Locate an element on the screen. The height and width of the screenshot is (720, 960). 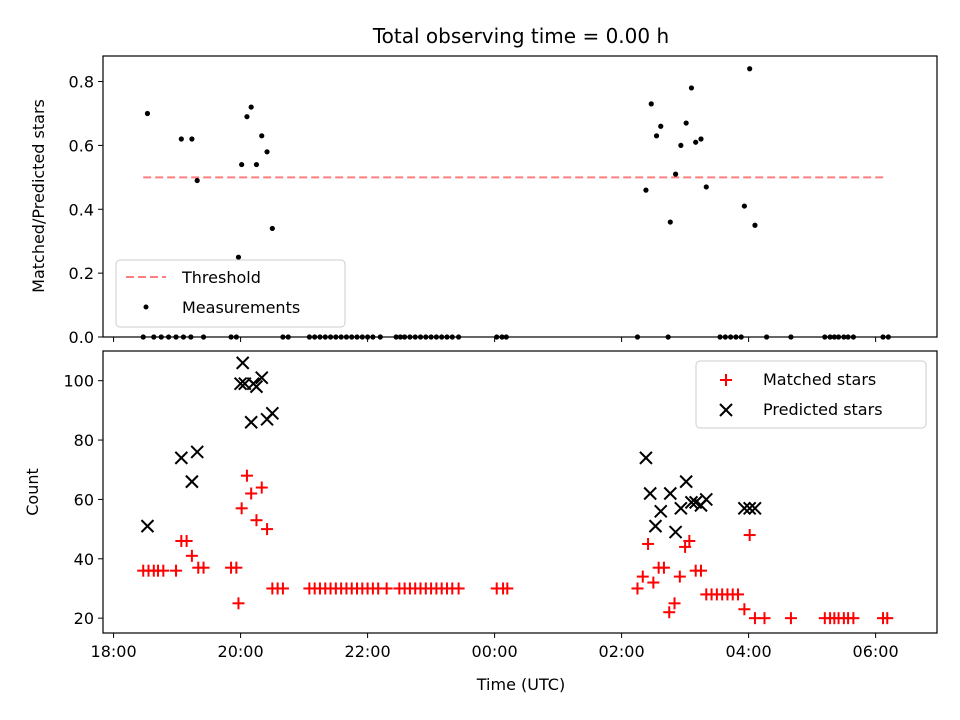
x-tick-label: 18:00 is located at coordinates (114, 651).